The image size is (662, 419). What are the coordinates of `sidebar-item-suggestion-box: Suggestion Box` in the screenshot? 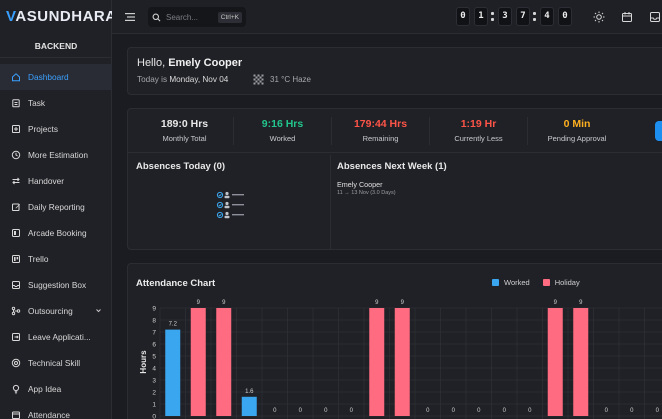 It's located at (56, 285).